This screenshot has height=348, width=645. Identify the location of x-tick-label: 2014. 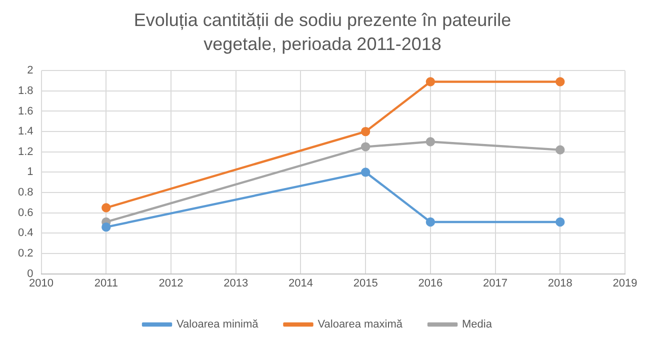
(300, 283).